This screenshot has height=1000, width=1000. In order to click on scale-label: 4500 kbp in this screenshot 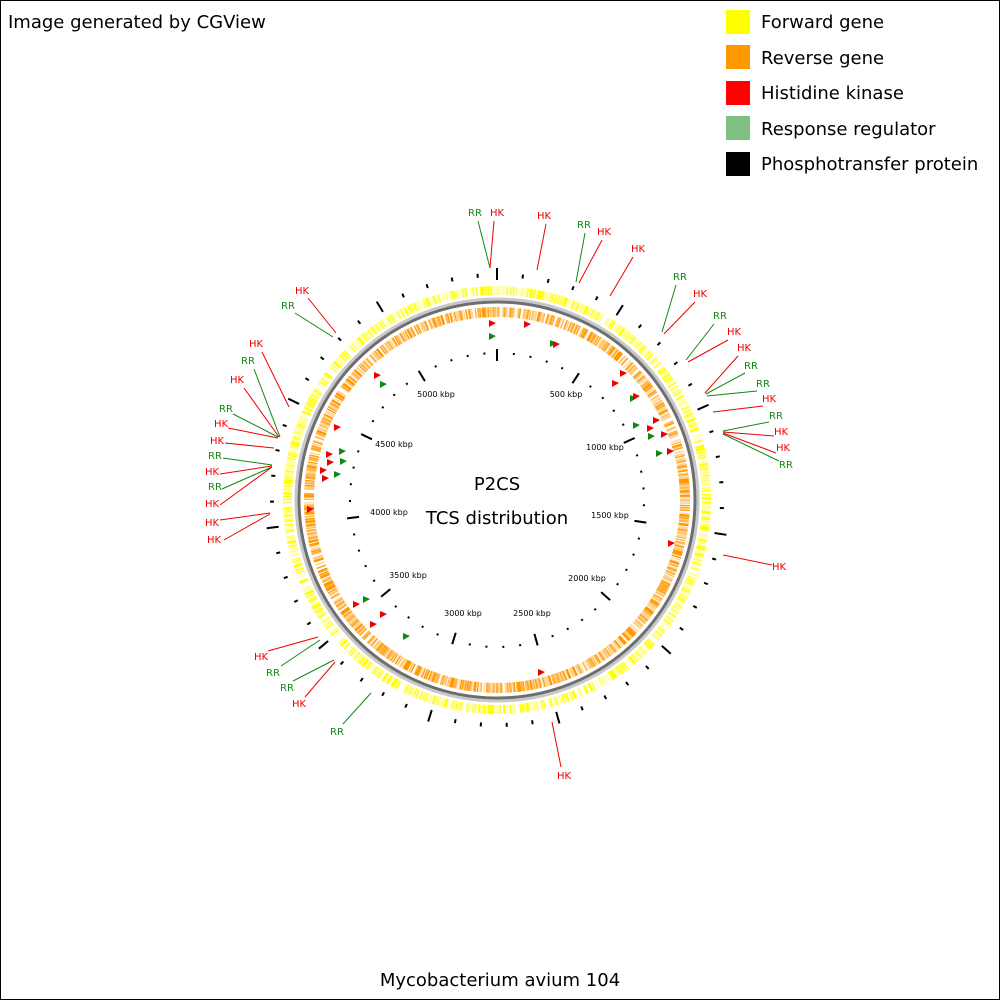, I will do `click(394, 444)`.